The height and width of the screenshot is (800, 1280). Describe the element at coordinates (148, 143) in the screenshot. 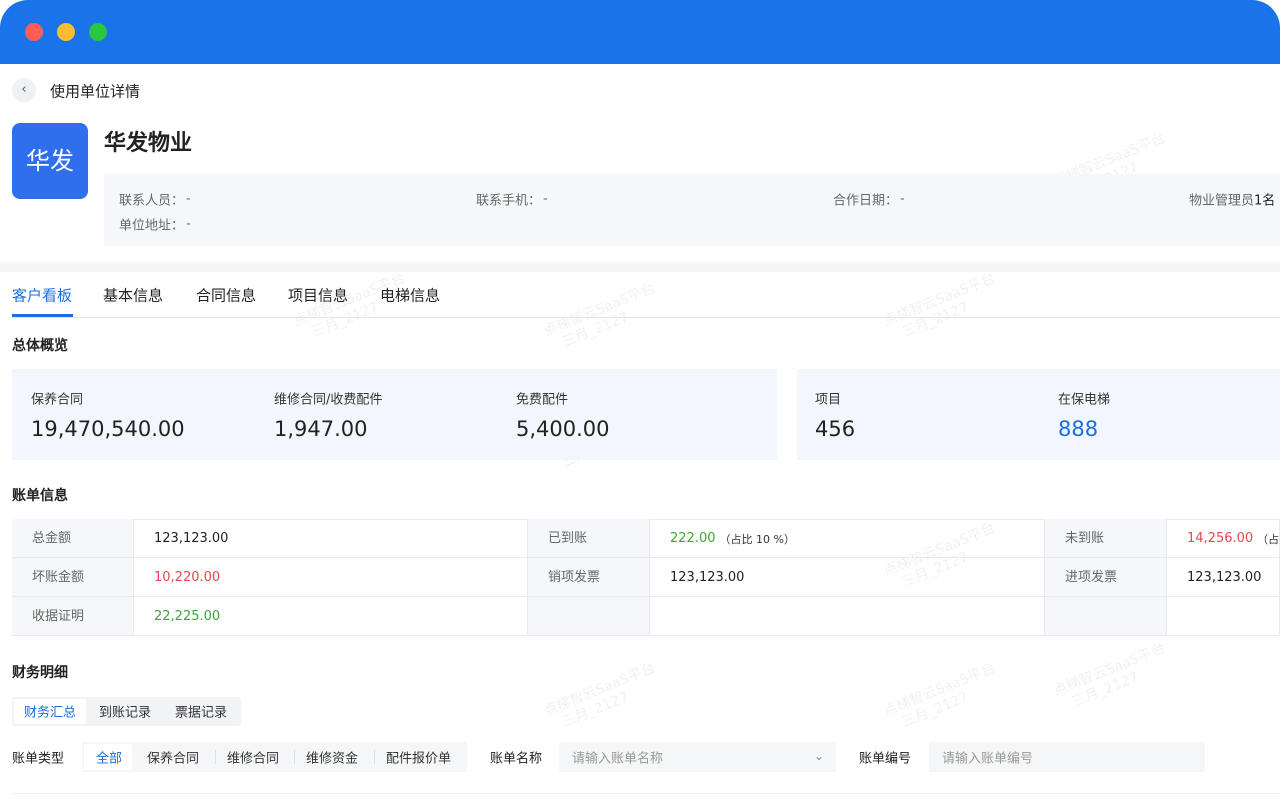

I see `company-name: 华发物业` at that location.